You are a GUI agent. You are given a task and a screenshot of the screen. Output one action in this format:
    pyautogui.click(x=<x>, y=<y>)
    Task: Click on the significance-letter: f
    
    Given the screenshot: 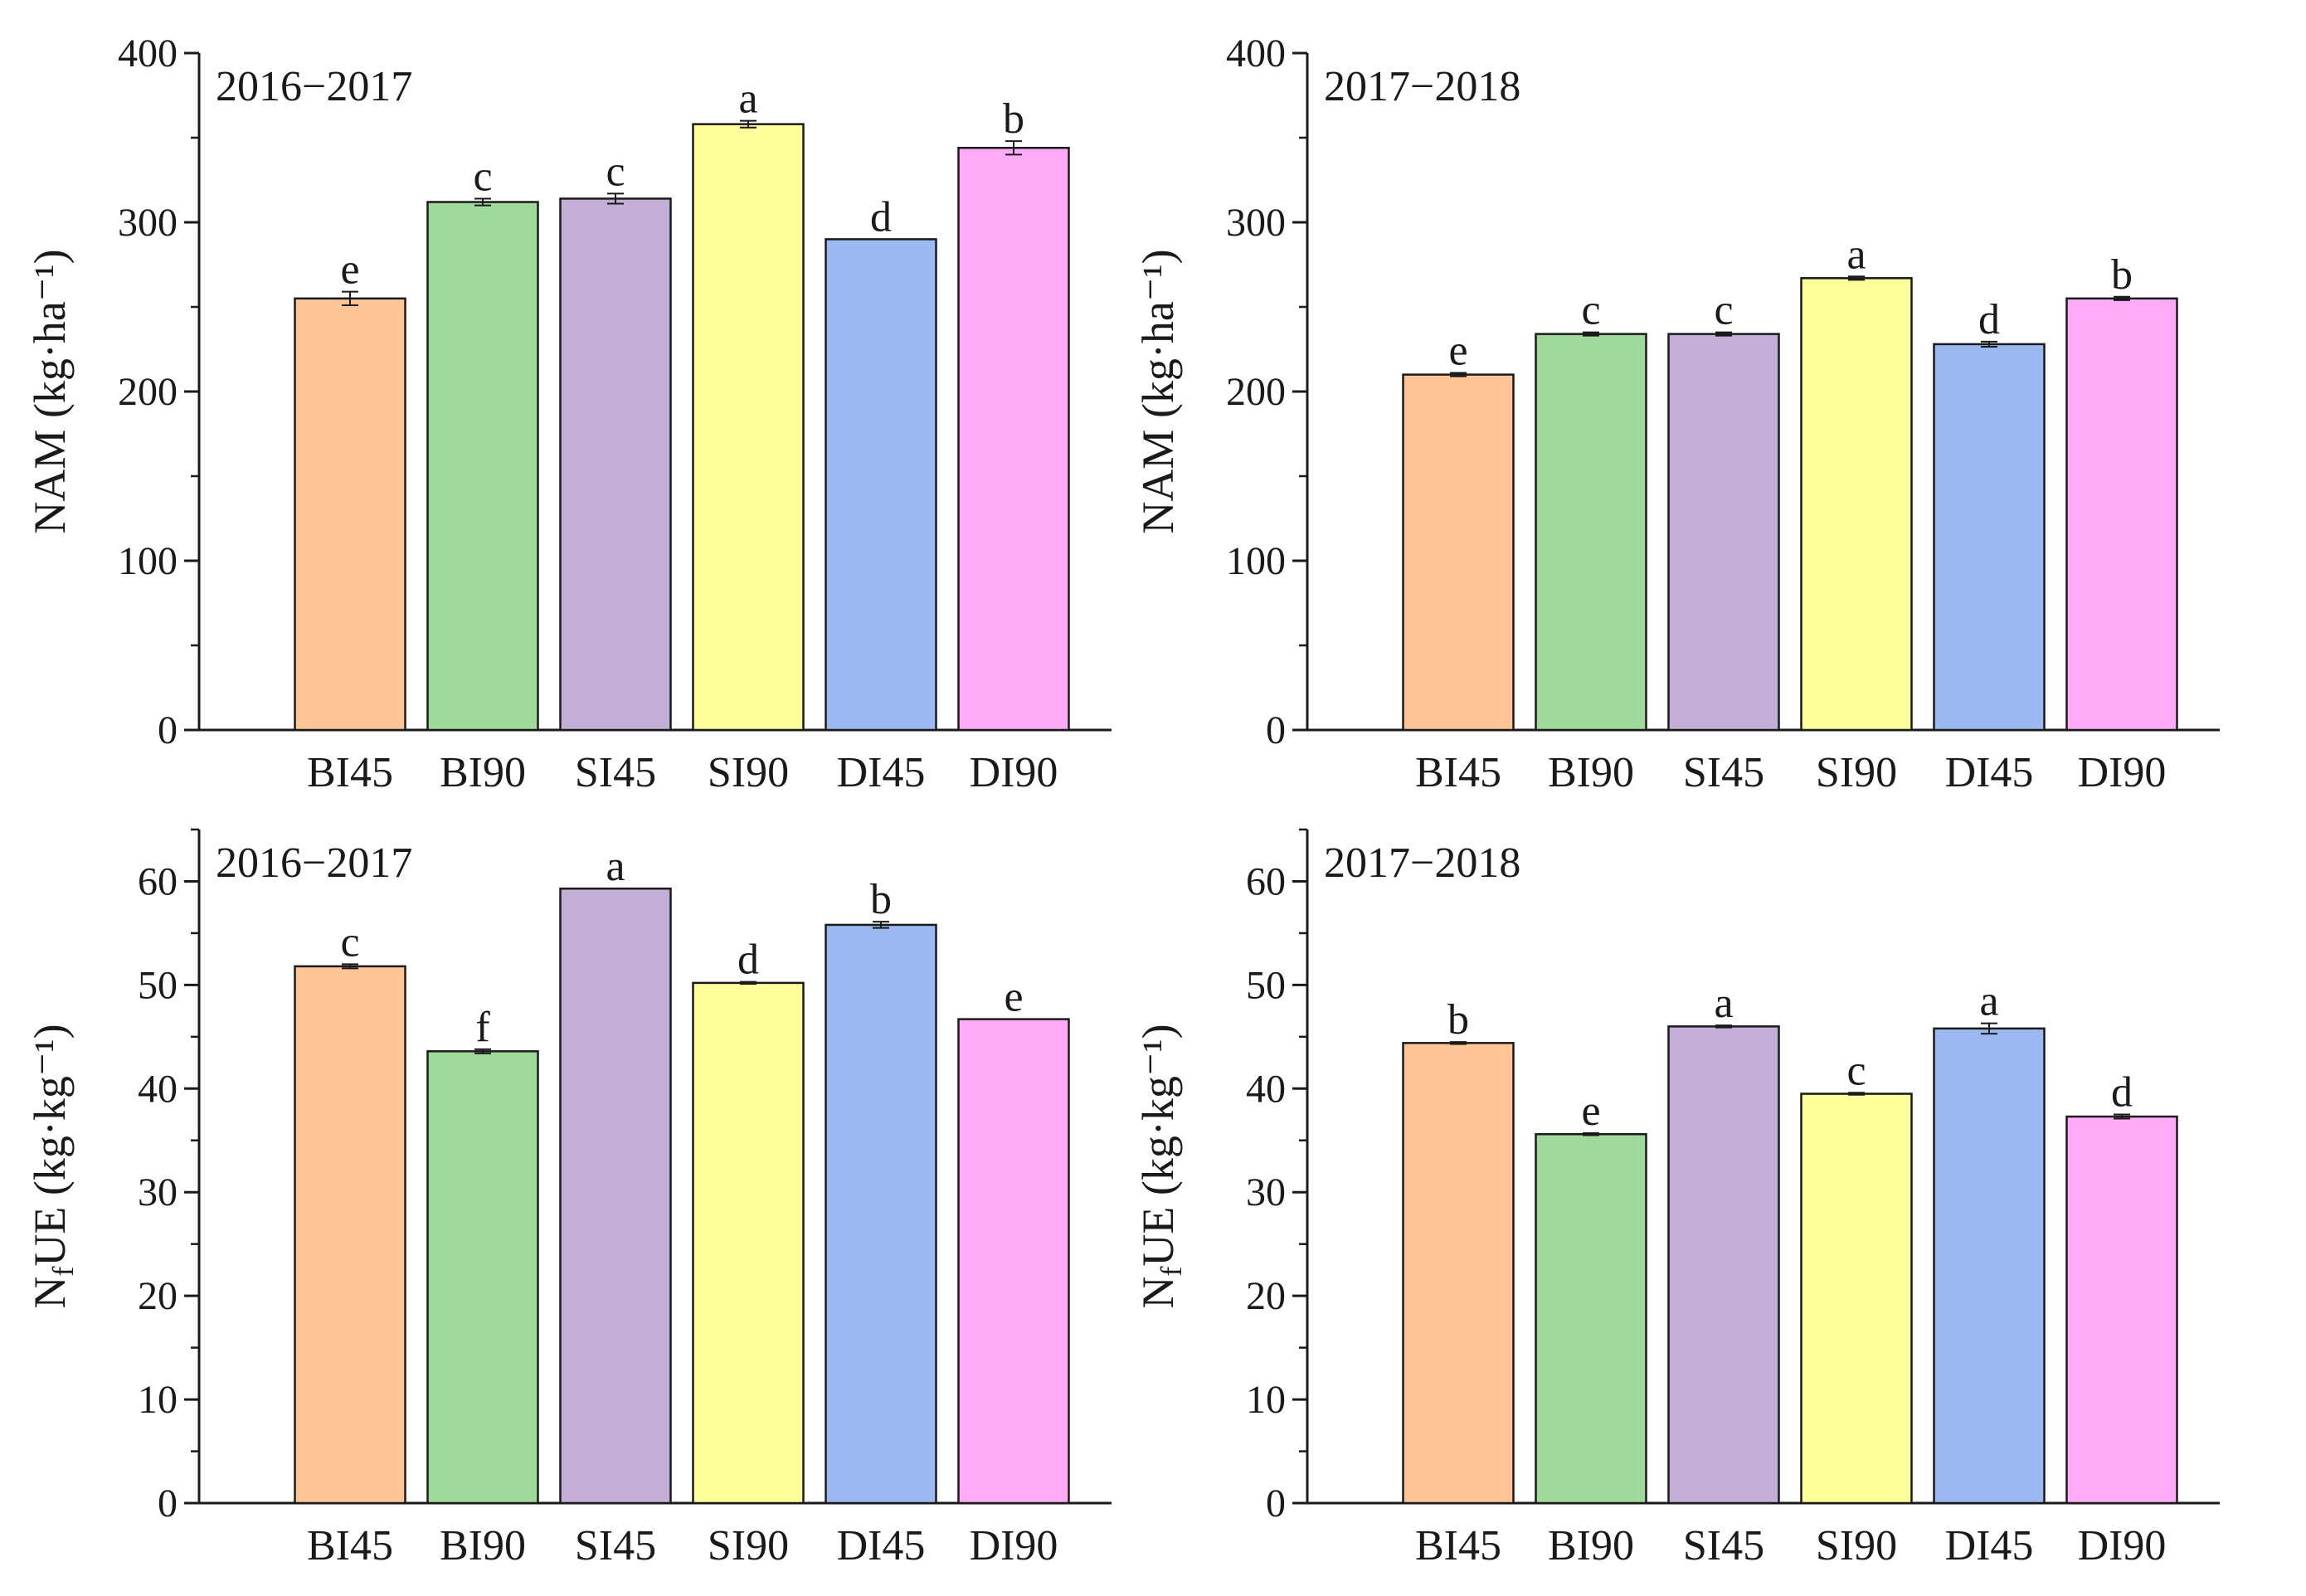 What is the action you would take?
    pyautogui.click(x=482, y=1027)
    